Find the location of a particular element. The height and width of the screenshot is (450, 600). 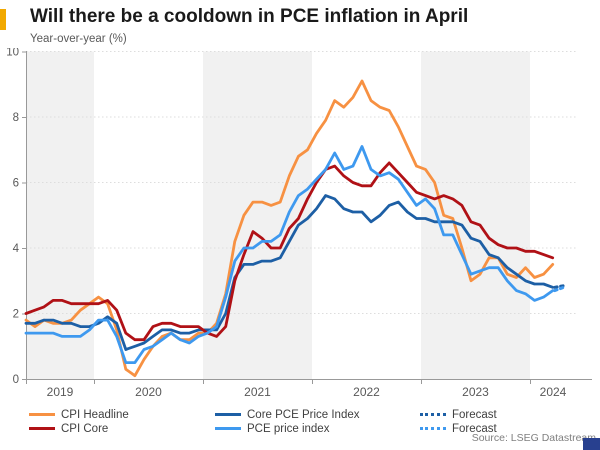

legend-item-core-pce: Core PCE Price Index is located at coordinates (287, 414).